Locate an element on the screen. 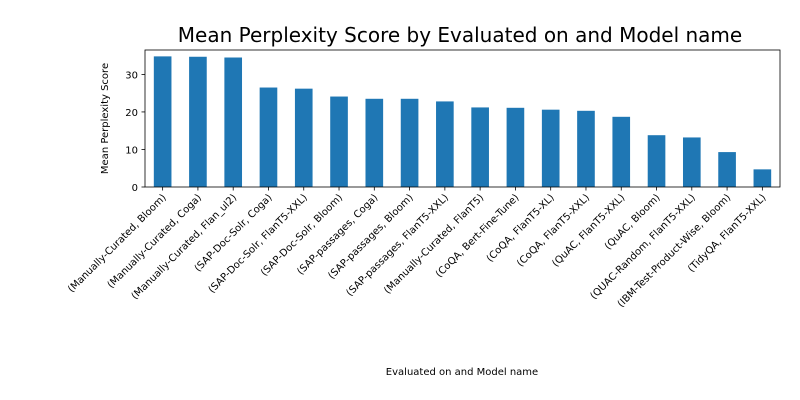  y-tick-label: 30 is located at coordinates (131, 75).